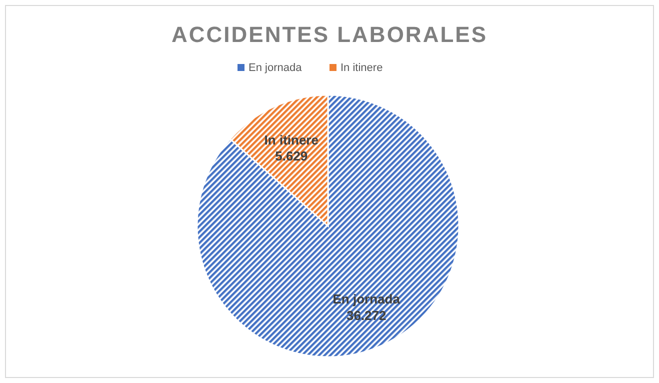  Describe the element at coordinates (329, 34) in the screenshot. I see `chart-title: ACCIDENTES LABORALES` at that location.